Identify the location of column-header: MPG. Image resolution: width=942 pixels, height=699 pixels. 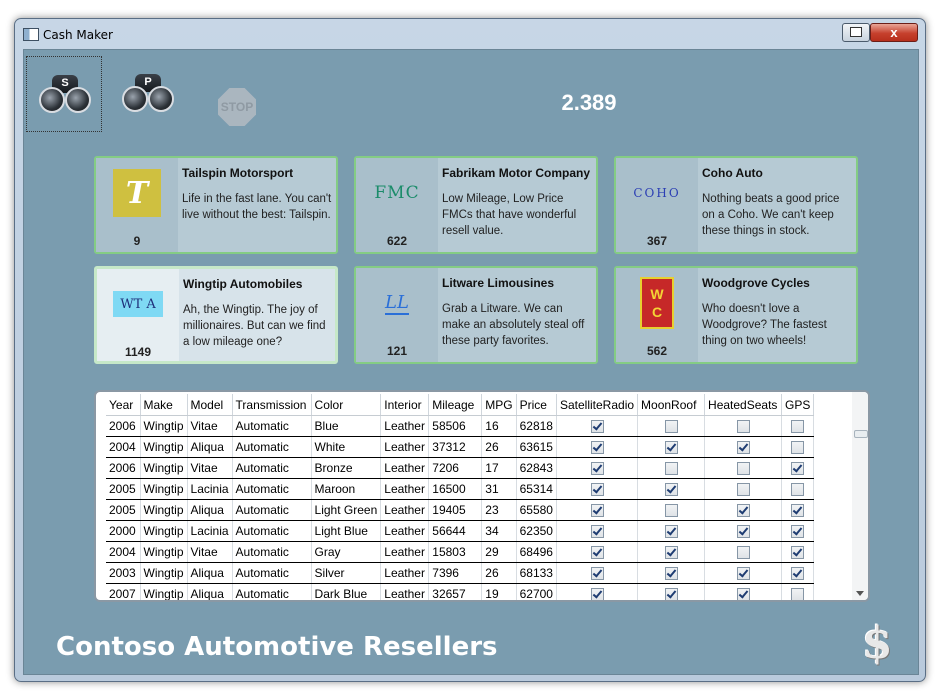
(499, 405).